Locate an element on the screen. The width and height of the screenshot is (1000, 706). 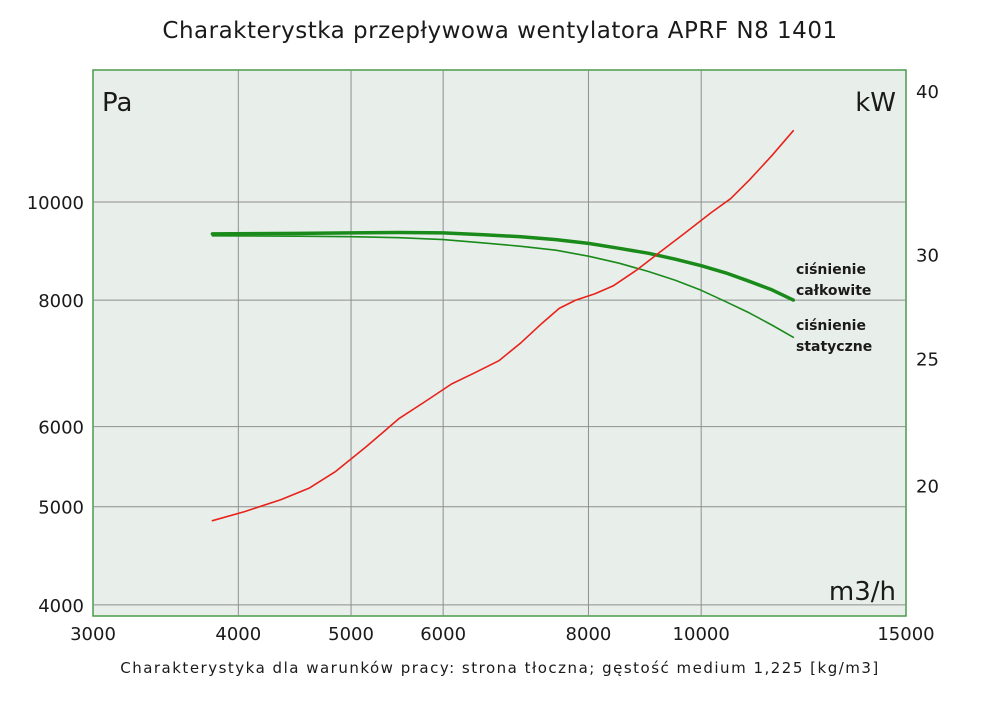
y-axis-ticks: 4000 5000 6000 8000 10000 is located at coordinates (55, 405).